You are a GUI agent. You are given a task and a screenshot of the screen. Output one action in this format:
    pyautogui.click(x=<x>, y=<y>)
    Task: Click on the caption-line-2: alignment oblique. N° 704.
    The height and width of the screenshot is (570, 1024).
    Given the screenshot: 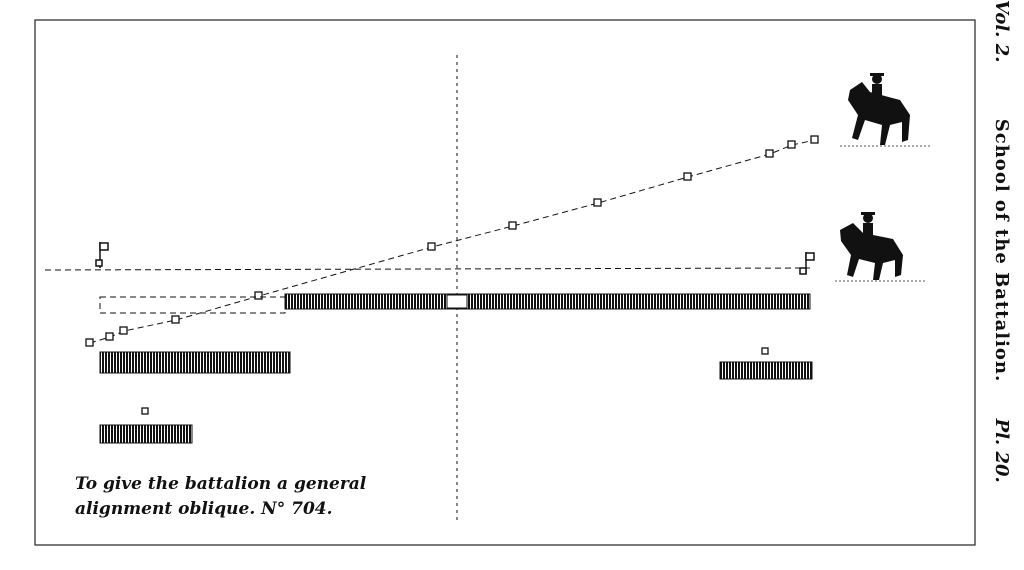 What is the action you would take?
    pyautogui.click(x=204, y=509)
    